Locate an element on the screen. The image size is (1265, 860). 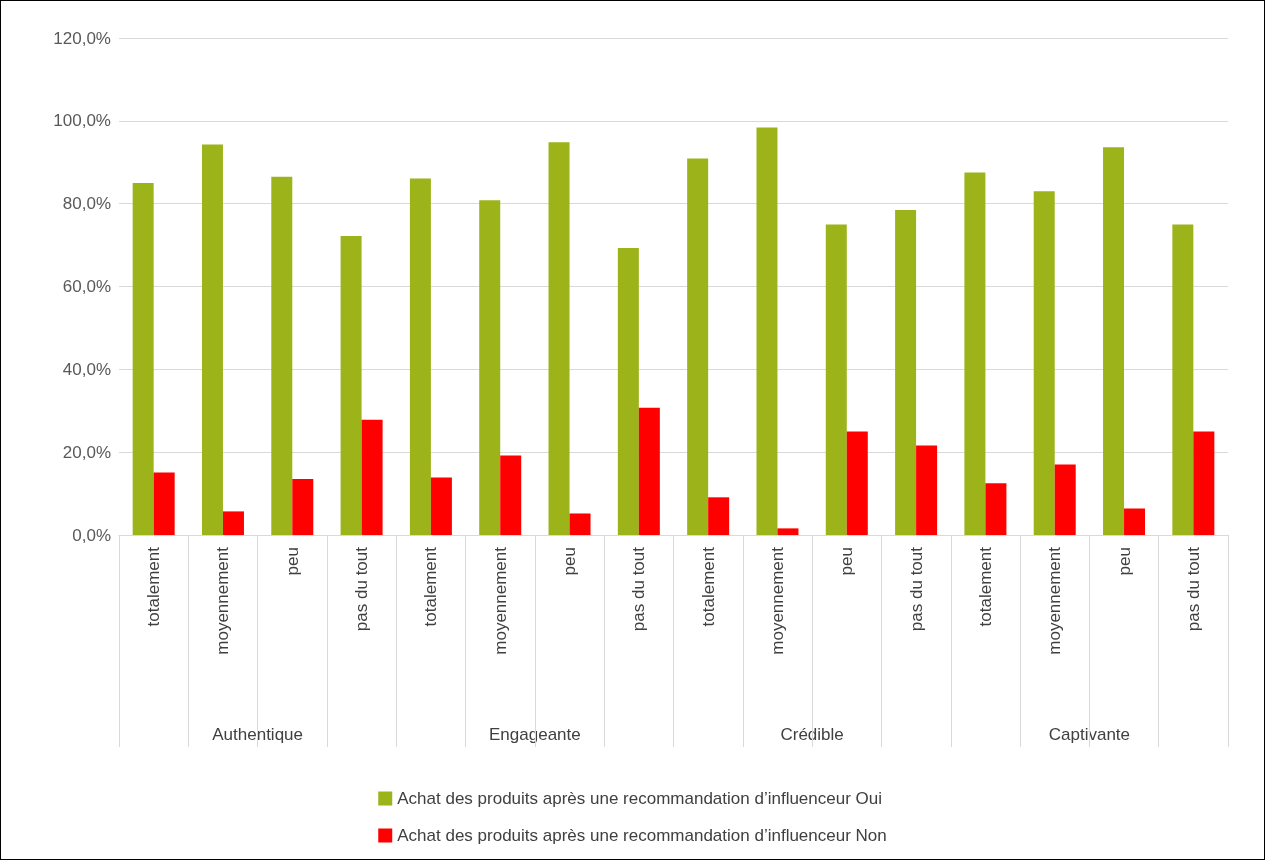
y-tick-label: 60,0% is located at coordinates (86, 286).